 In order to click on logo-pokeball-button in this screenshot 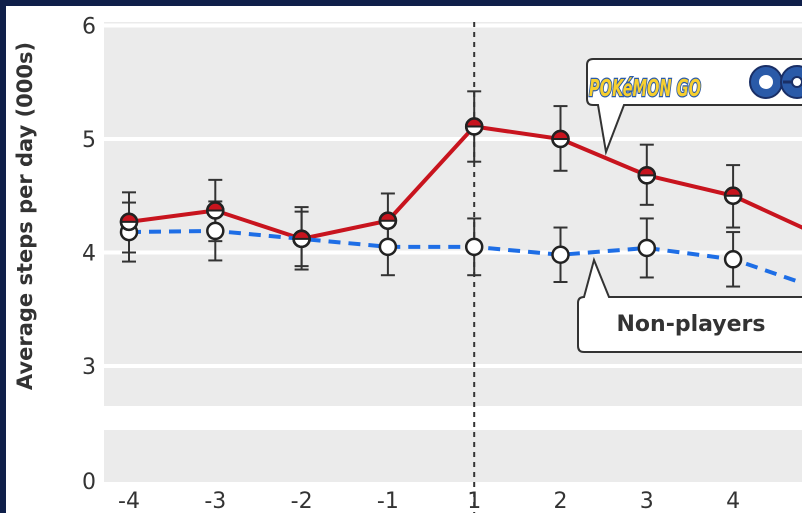, I will do `click(796, 82)`.